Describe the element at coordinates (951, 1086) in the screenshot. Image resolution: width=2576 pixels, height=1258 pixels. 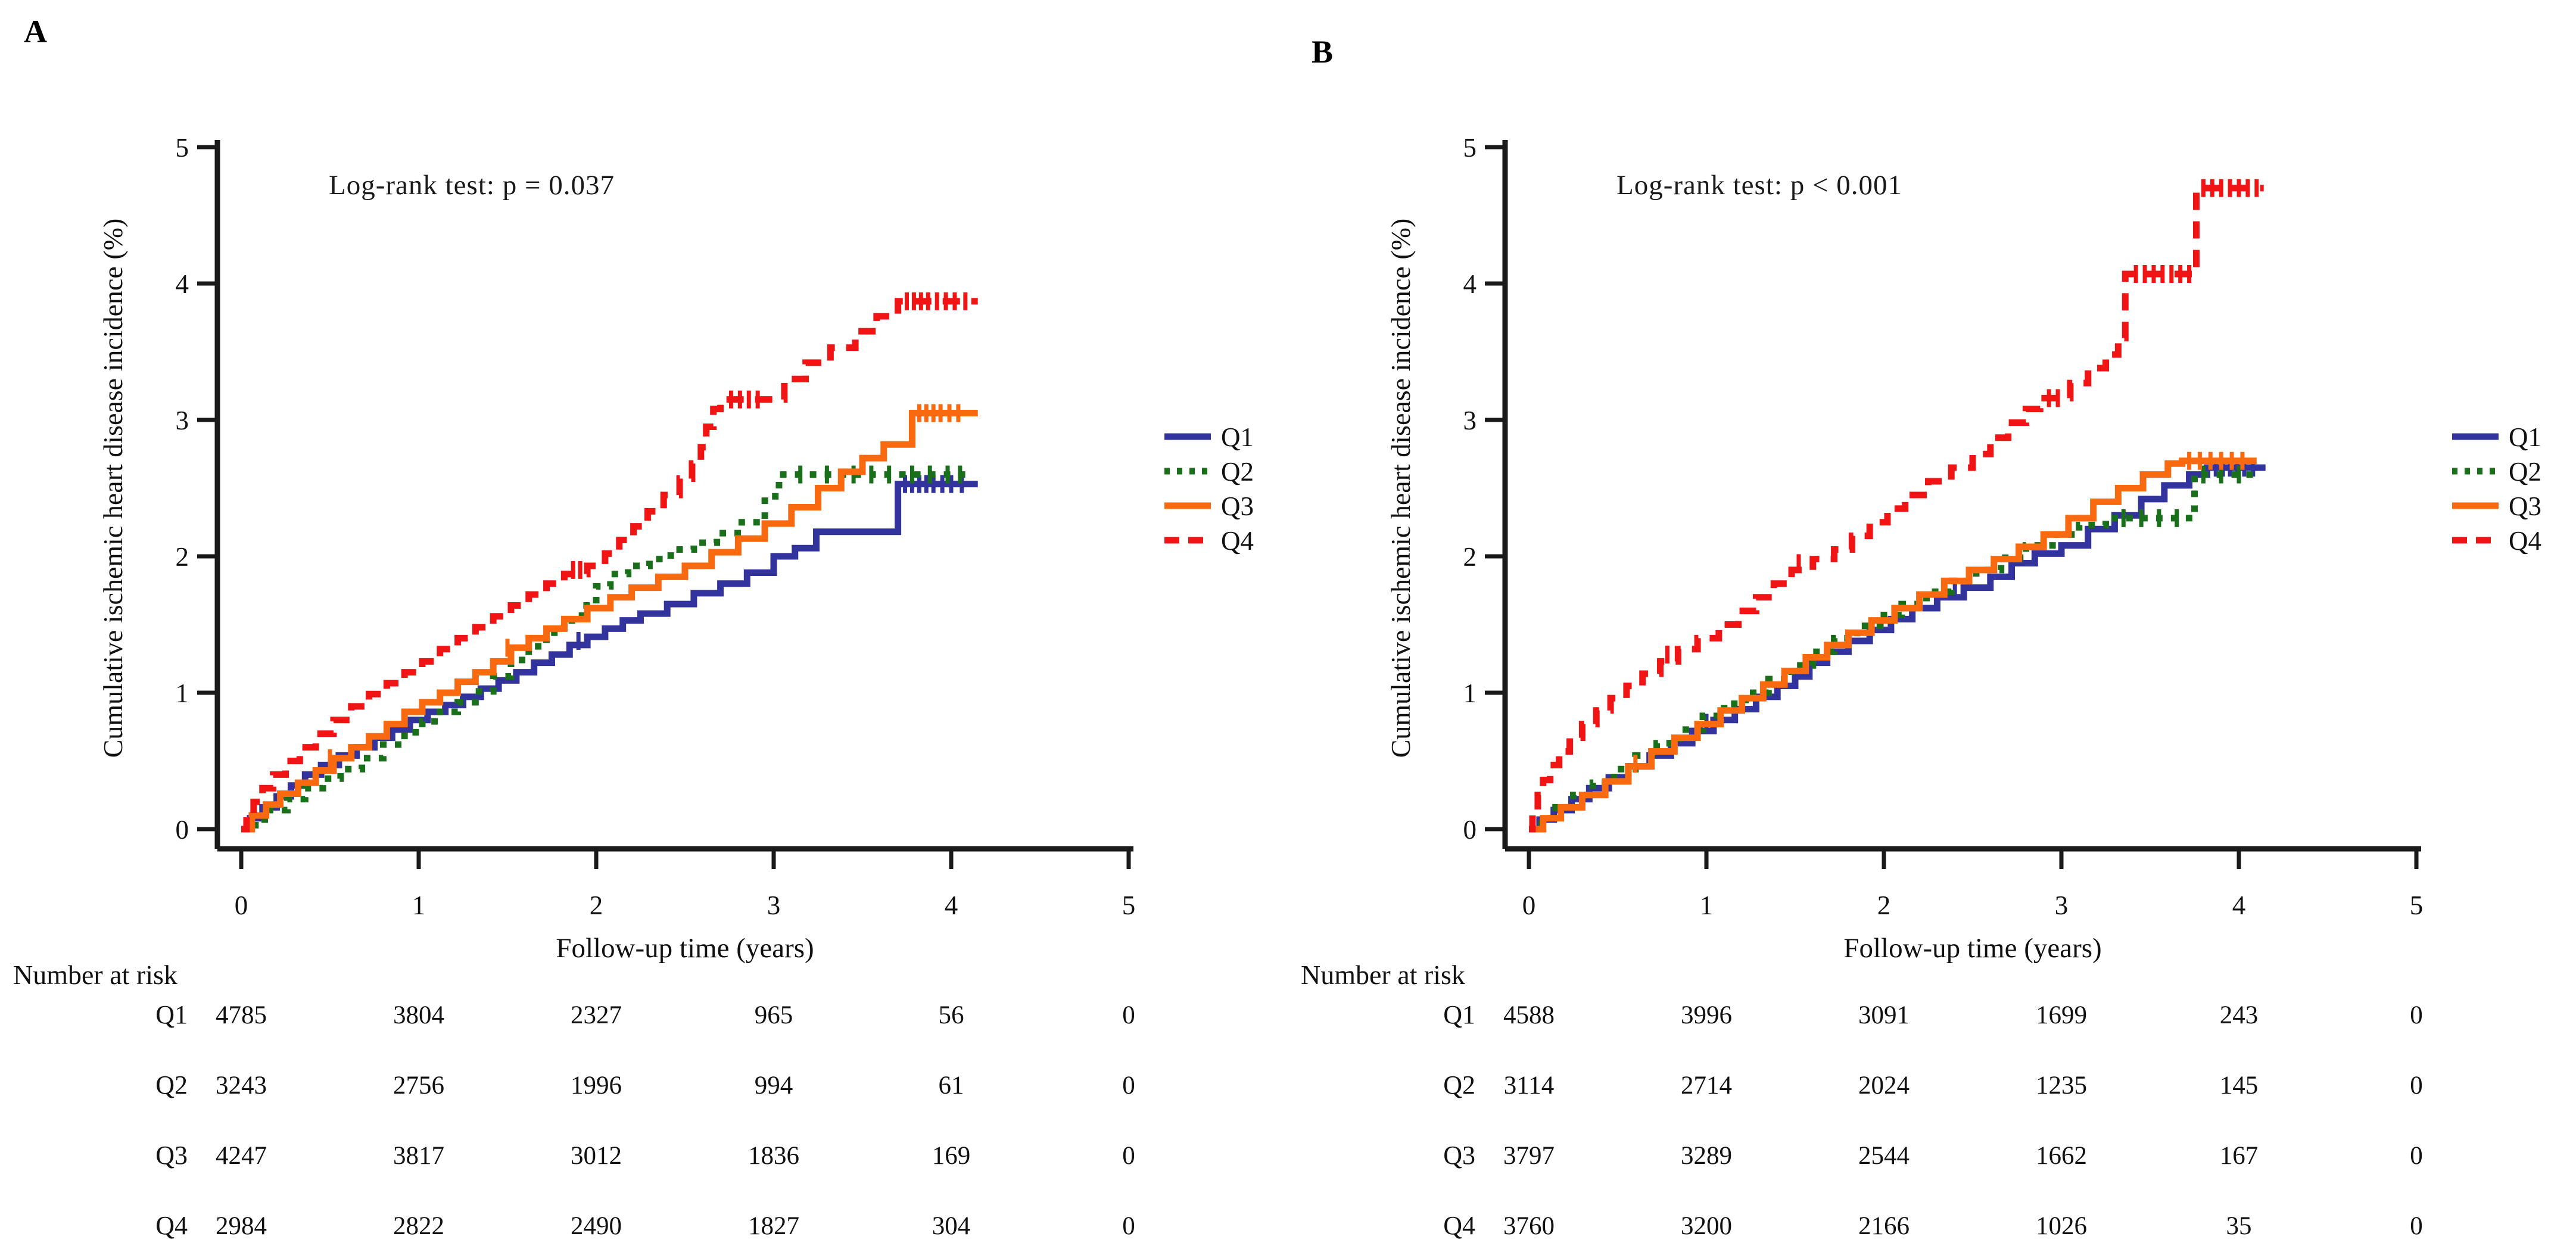
I see `risk-value: 61` at that location.